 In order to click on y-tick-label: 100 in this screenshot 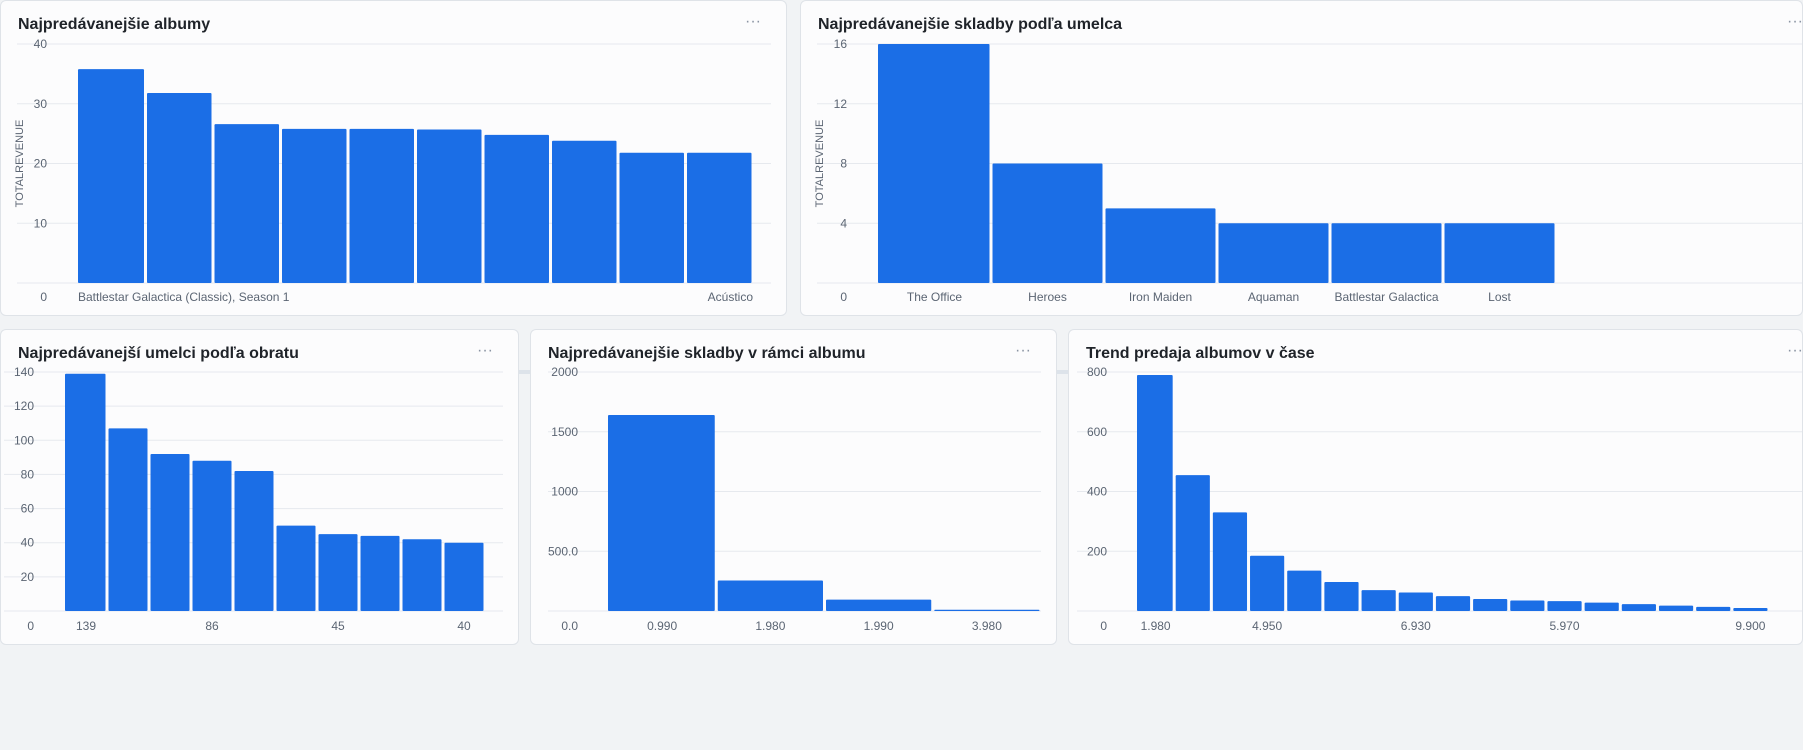, I will do `click(24, 440)`.